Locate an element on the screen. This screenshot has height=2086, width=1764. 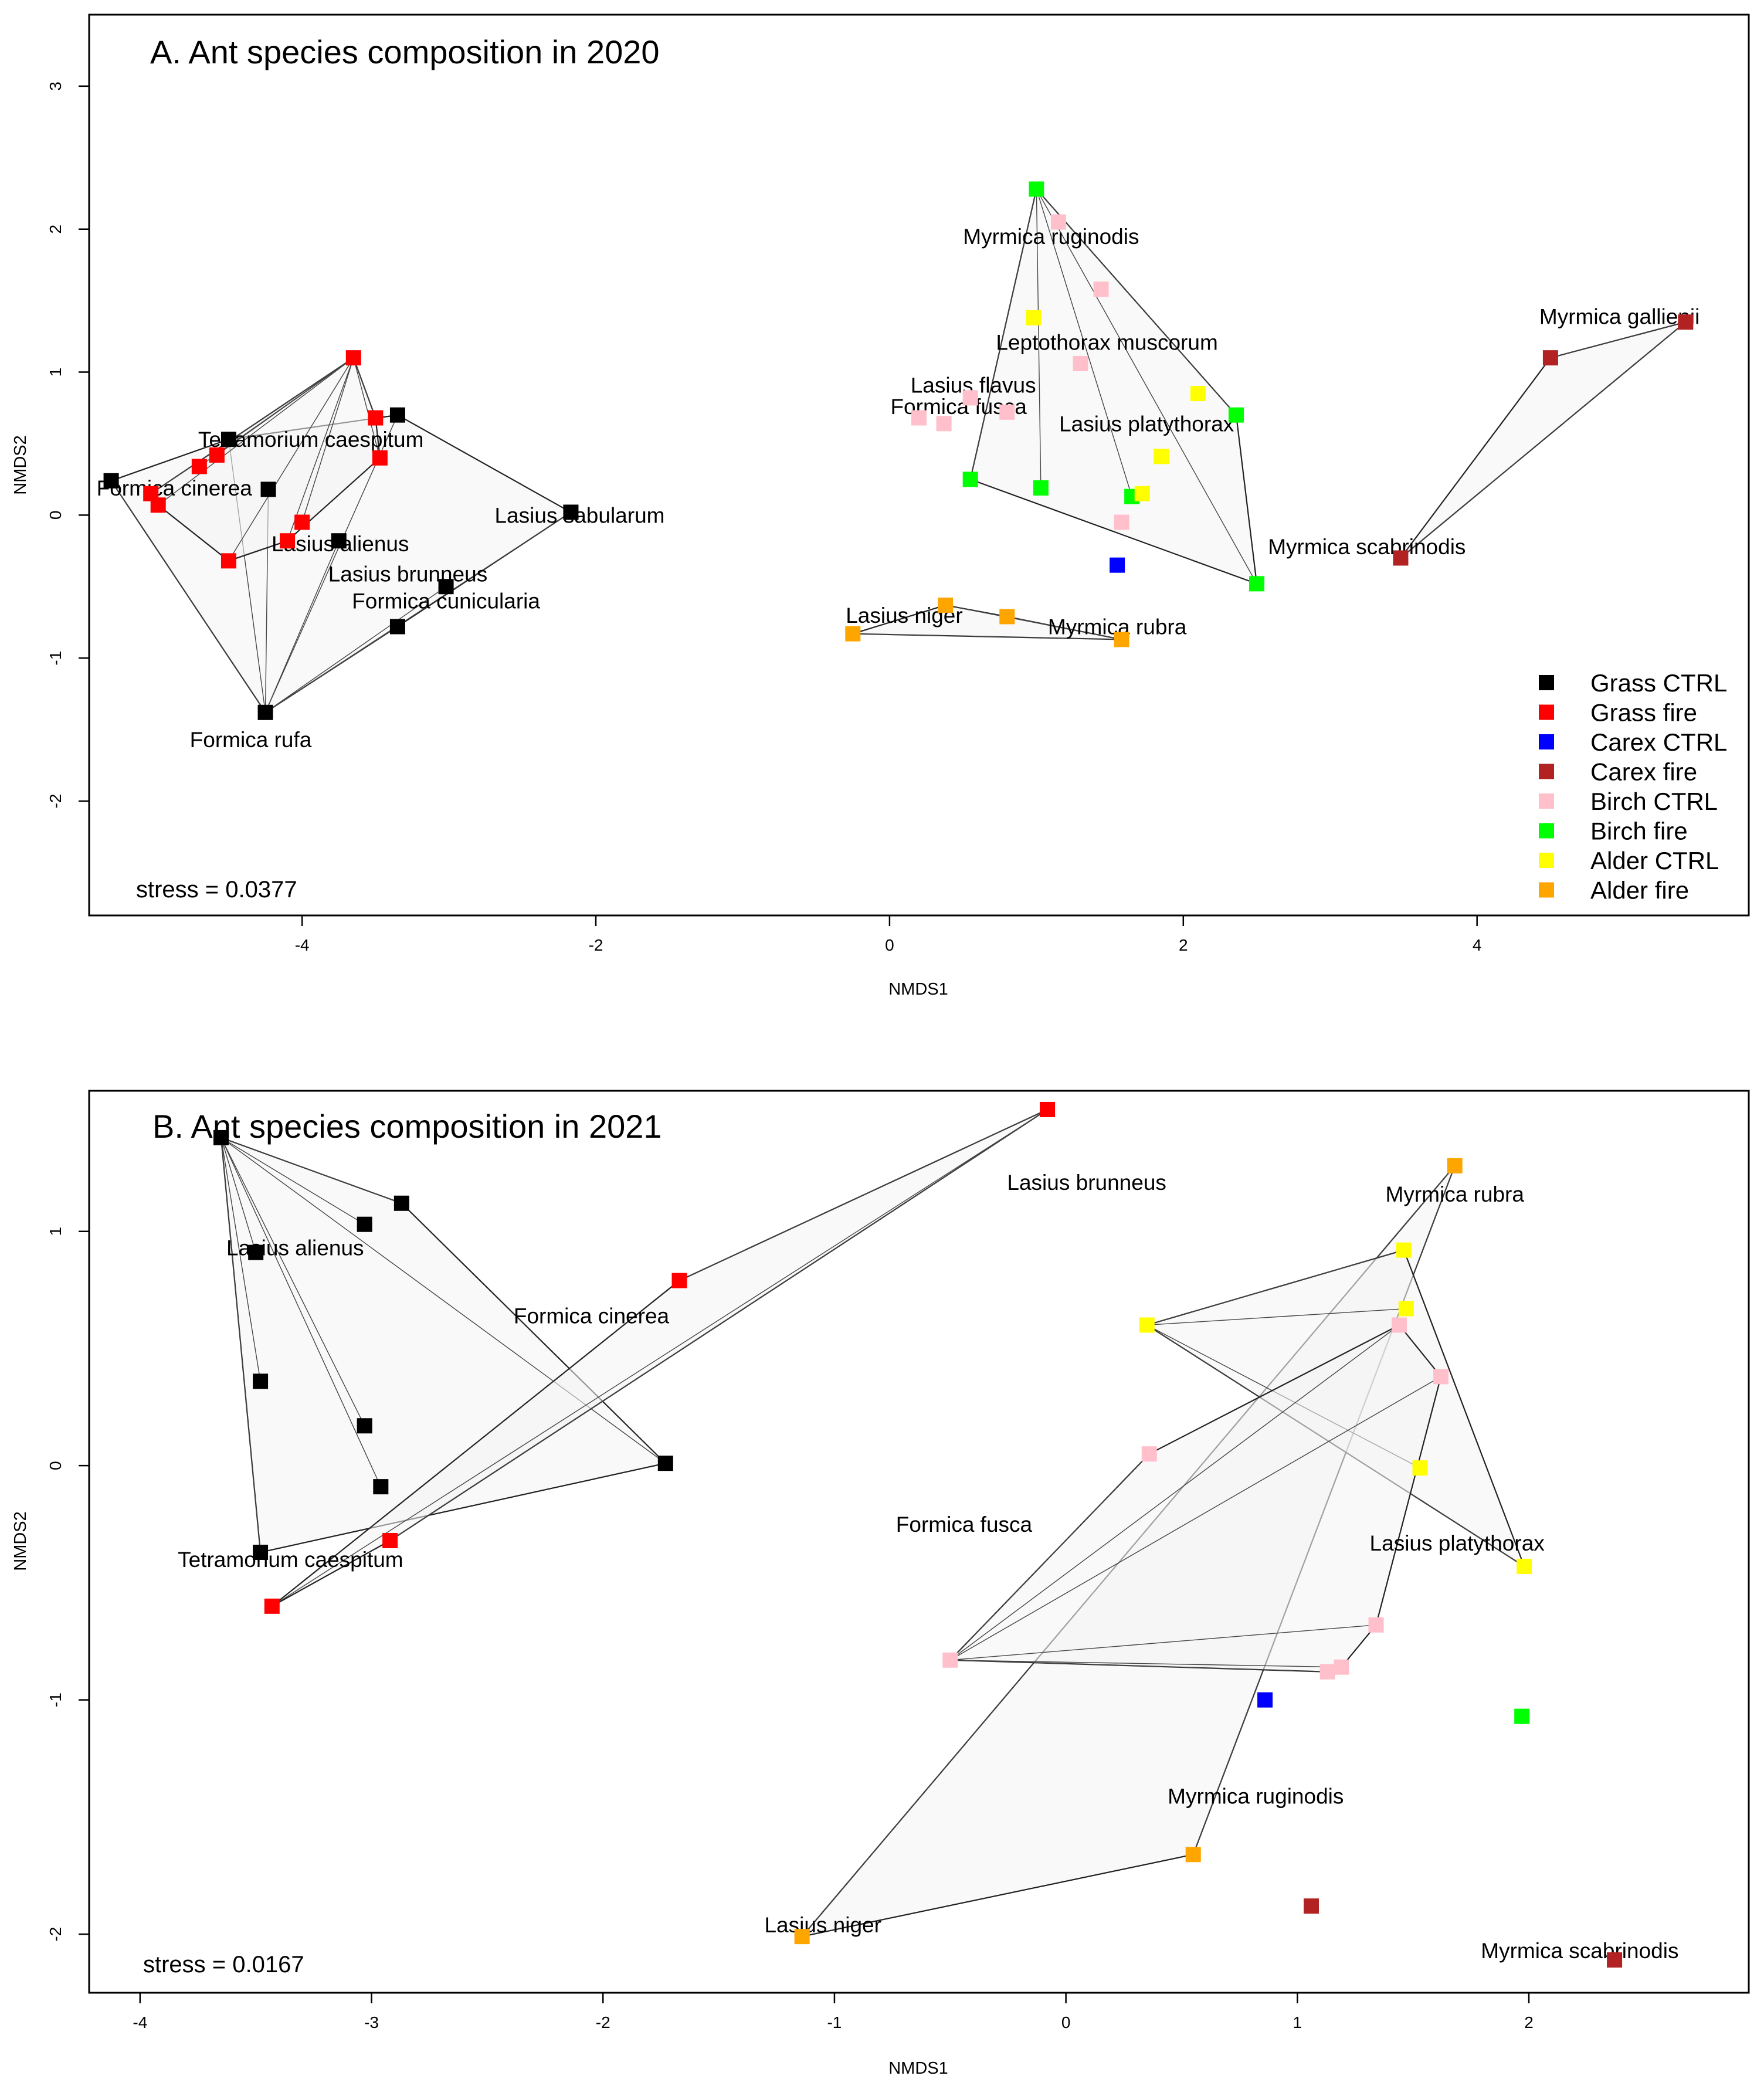
spoke-carex-fire is located at coordinates (1543, 440).